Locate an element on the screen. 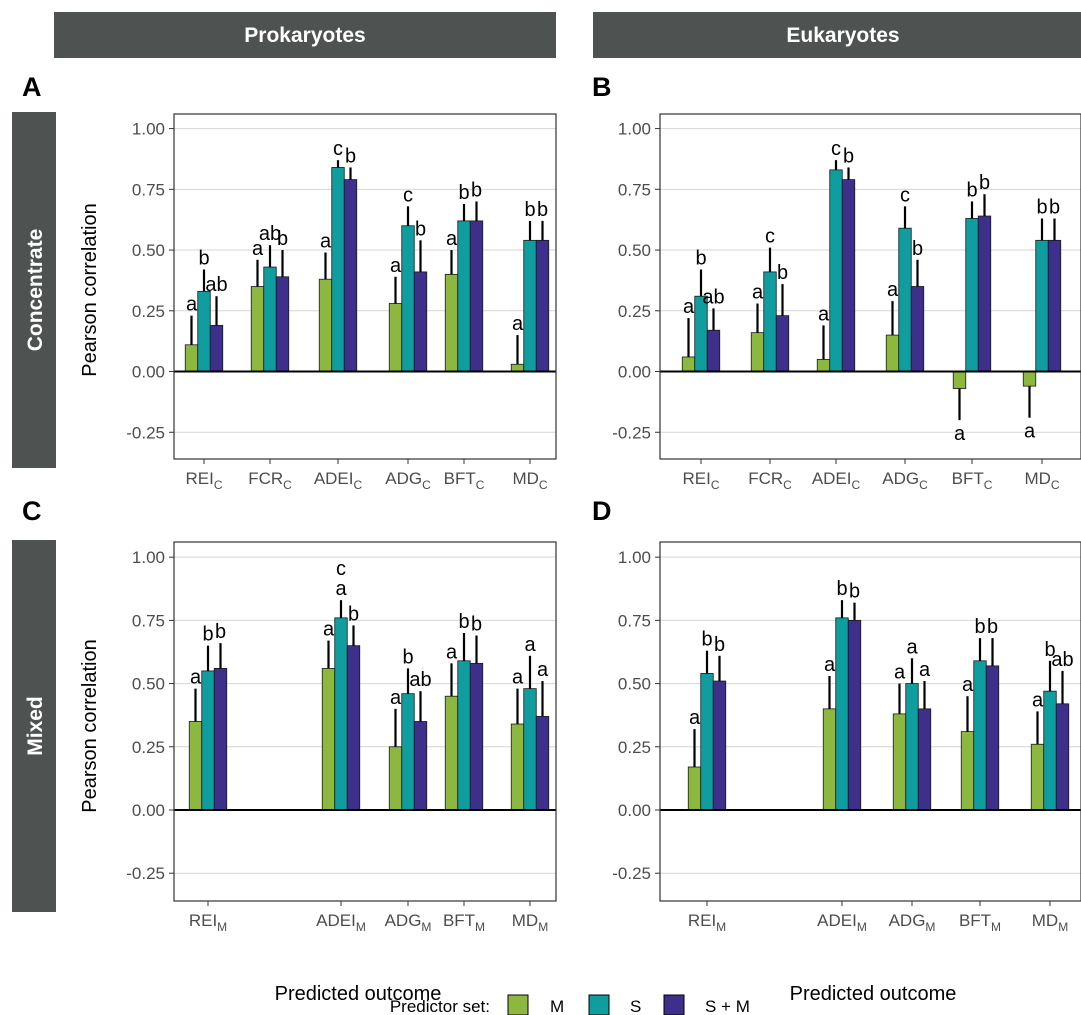 This screenshot has width=1081, height=1015. panel-letter: D is located at coordinates (602, 511).